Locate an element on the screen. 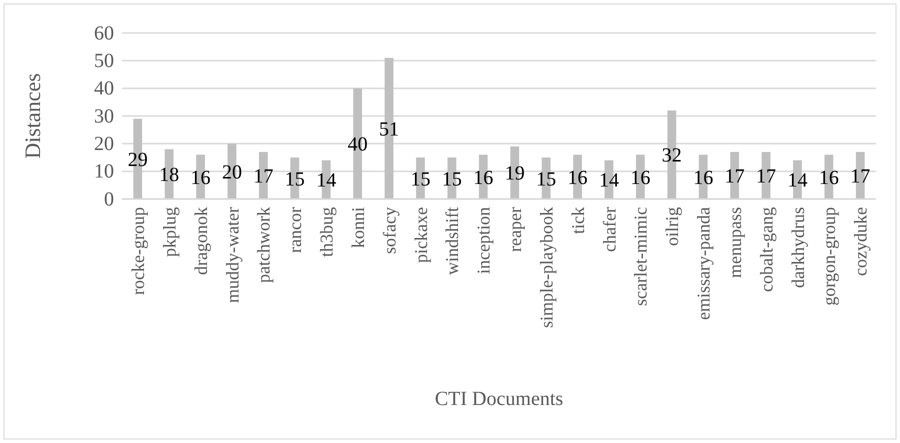 This screenshot has width=900, height=443. x-tick-label: windshift is located at coordinates (452, 241).